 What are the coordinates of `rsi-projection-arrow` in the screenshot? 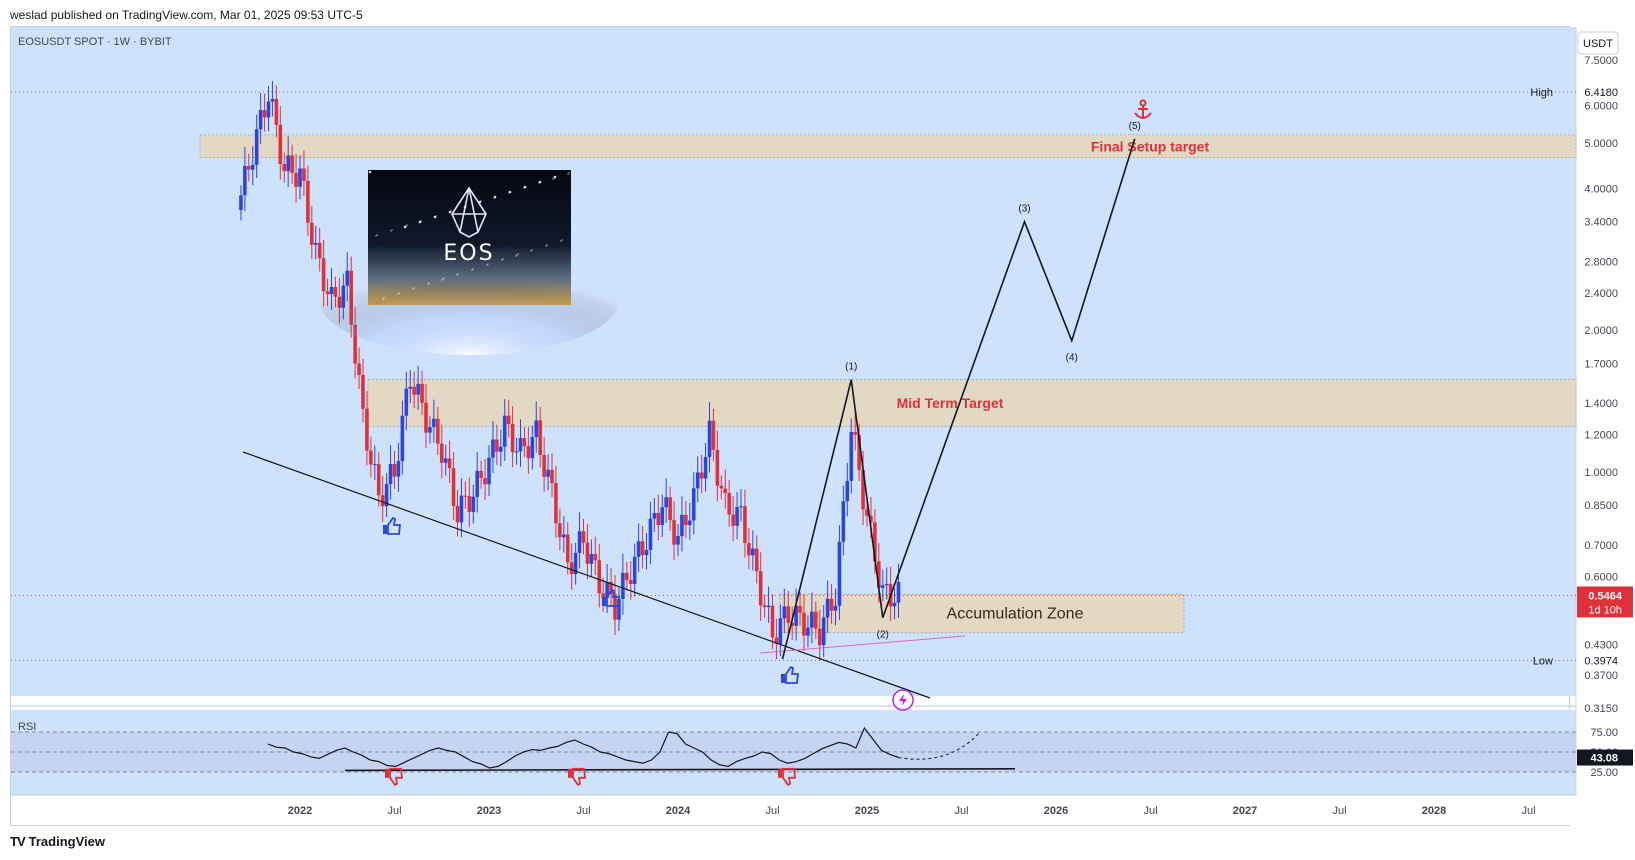 It's located at (938, 746).